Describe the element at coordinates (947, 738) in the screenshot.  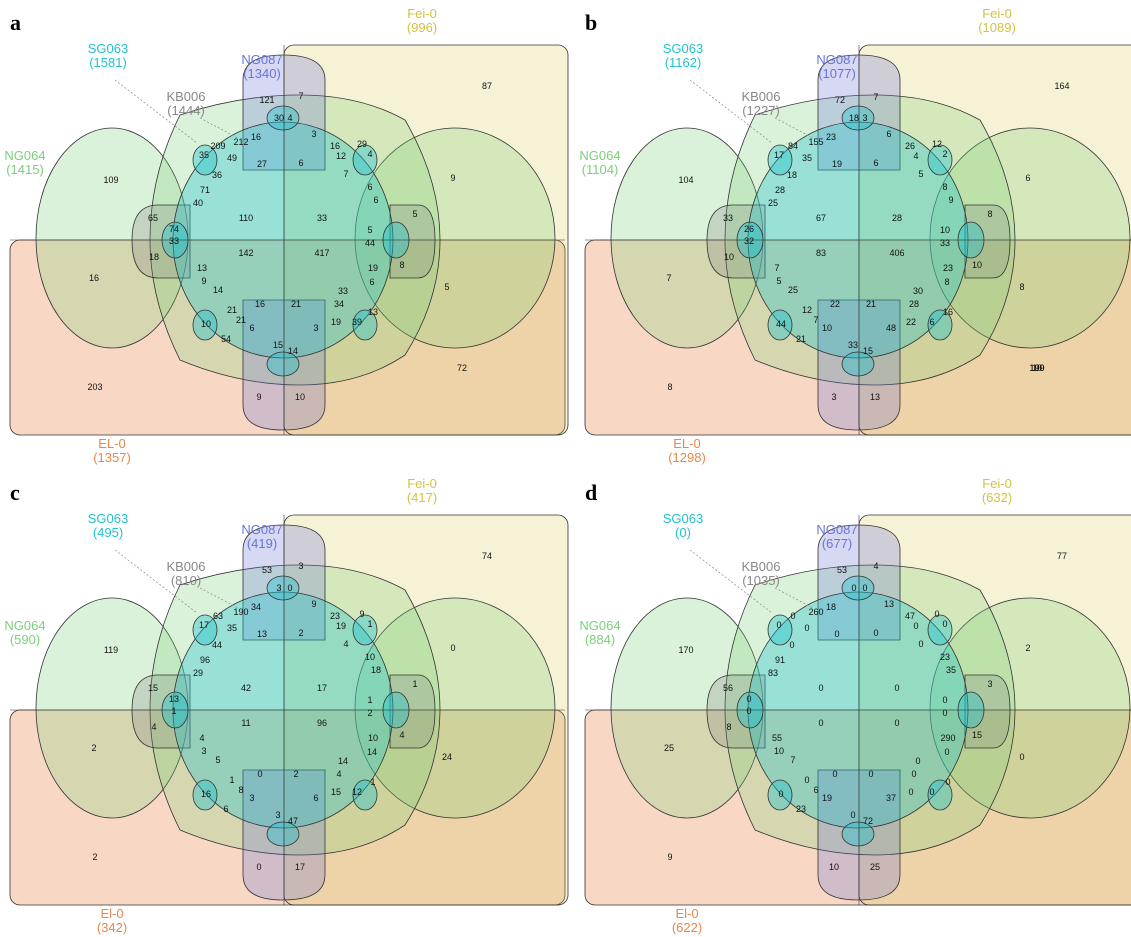
I see `region-count: 290` at that location.